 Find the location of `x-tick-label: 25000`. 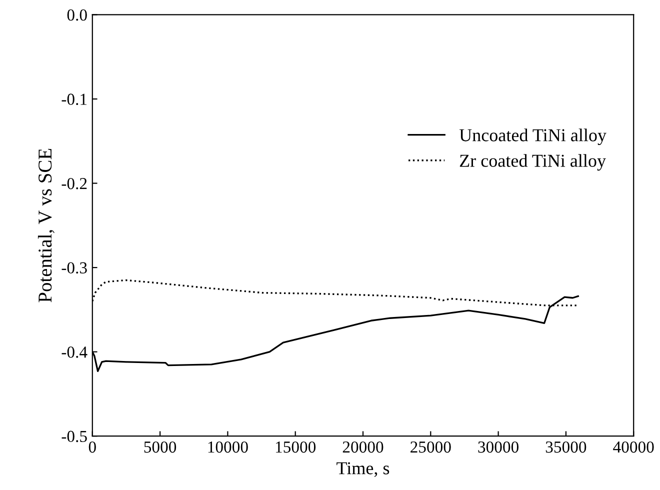

x-tick-label: 25000 is located at coordinates (430, 447).